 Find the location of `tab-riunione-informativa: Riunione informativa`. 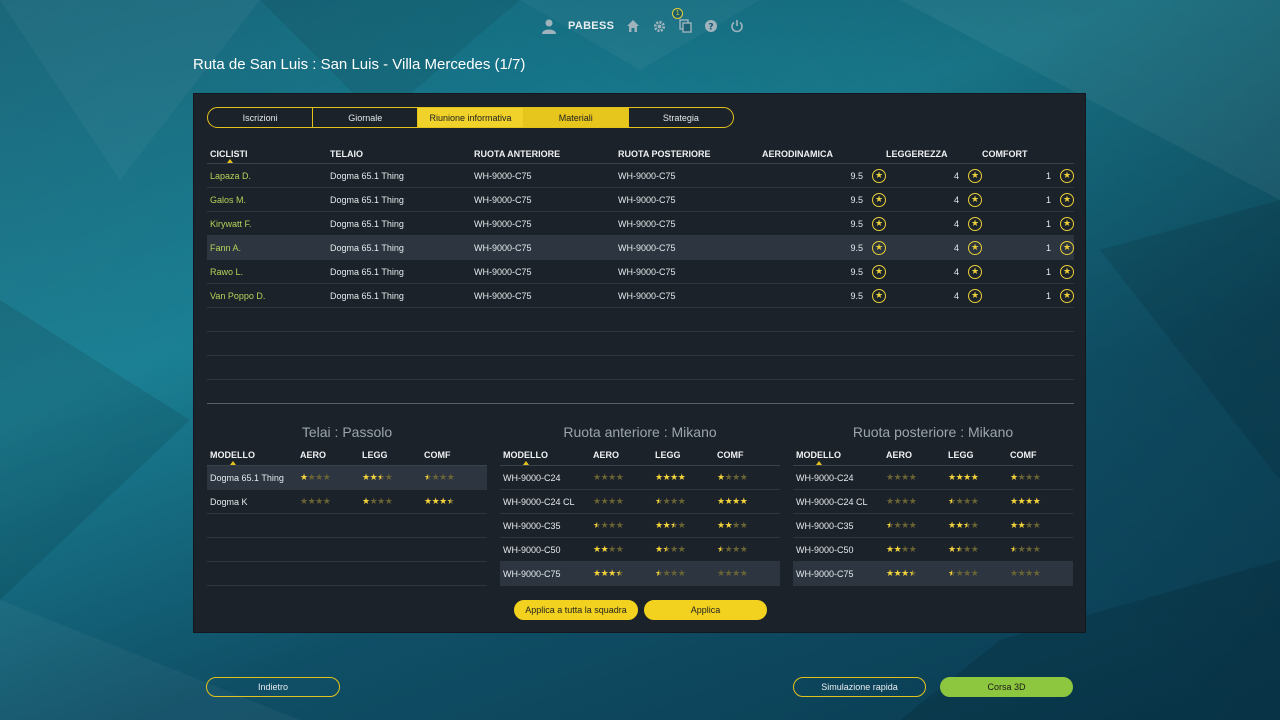

tab-riunione-informativa: Riunione informativa is located at coordinates (471, 117).